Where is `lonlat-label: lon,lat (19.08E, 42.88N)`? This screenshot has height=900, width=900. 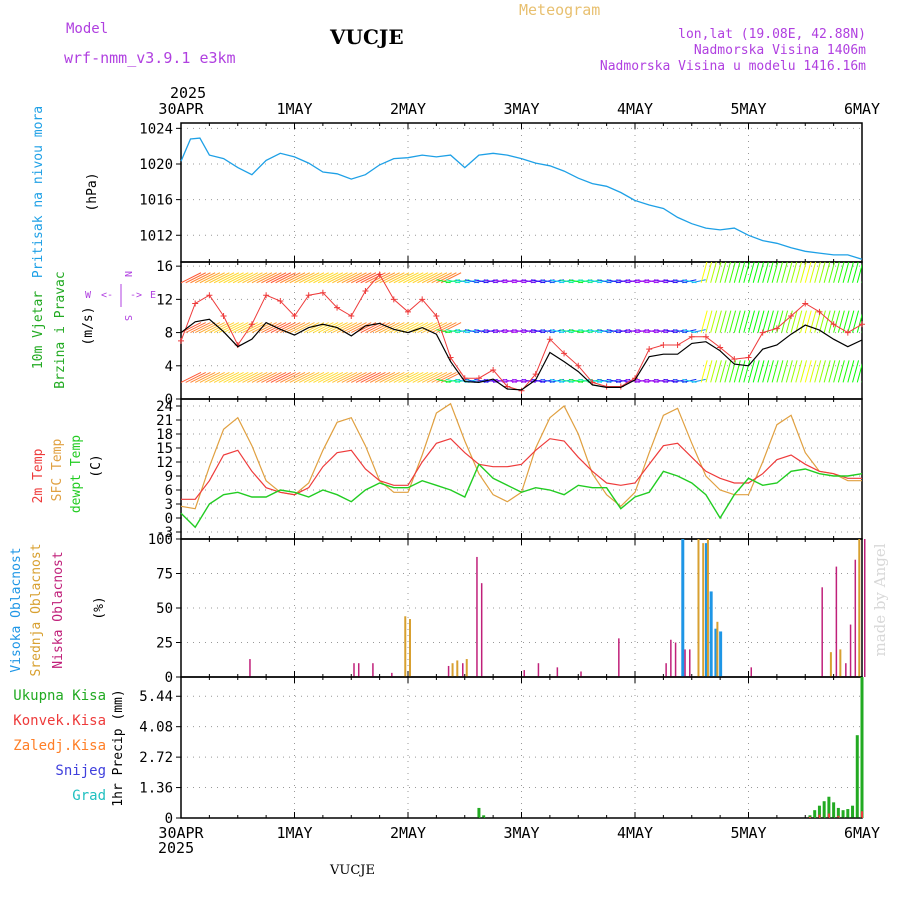
lonlat-label: lon,lat (19.08E, 42.88N) is located at coordinates (772, 34).